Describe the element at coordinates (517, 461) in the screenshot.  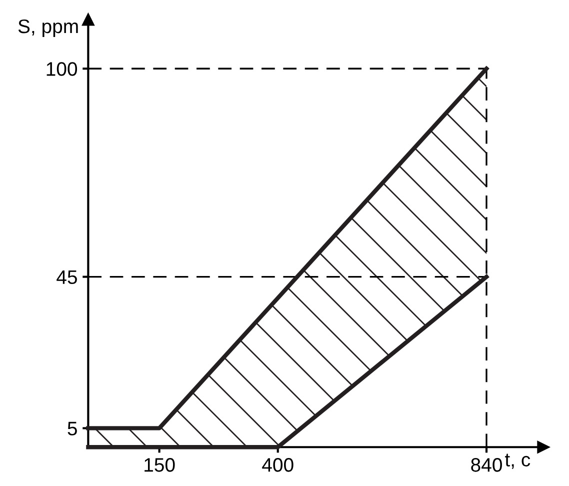
I see `x-axis-title: t, c` at that location.